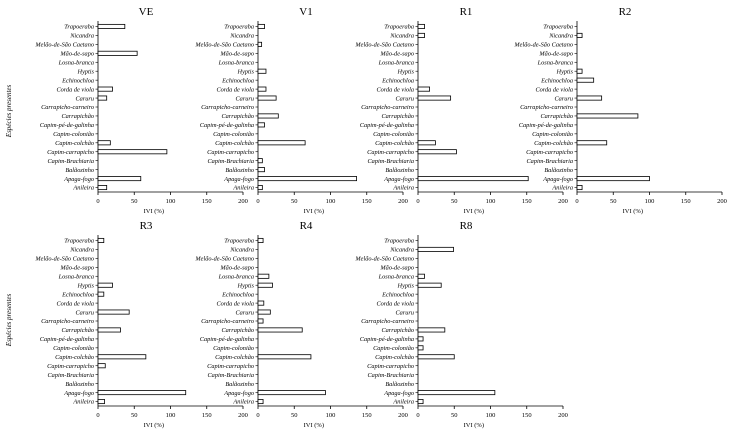  I want to click on panel-title: VE, so click(146, 12).